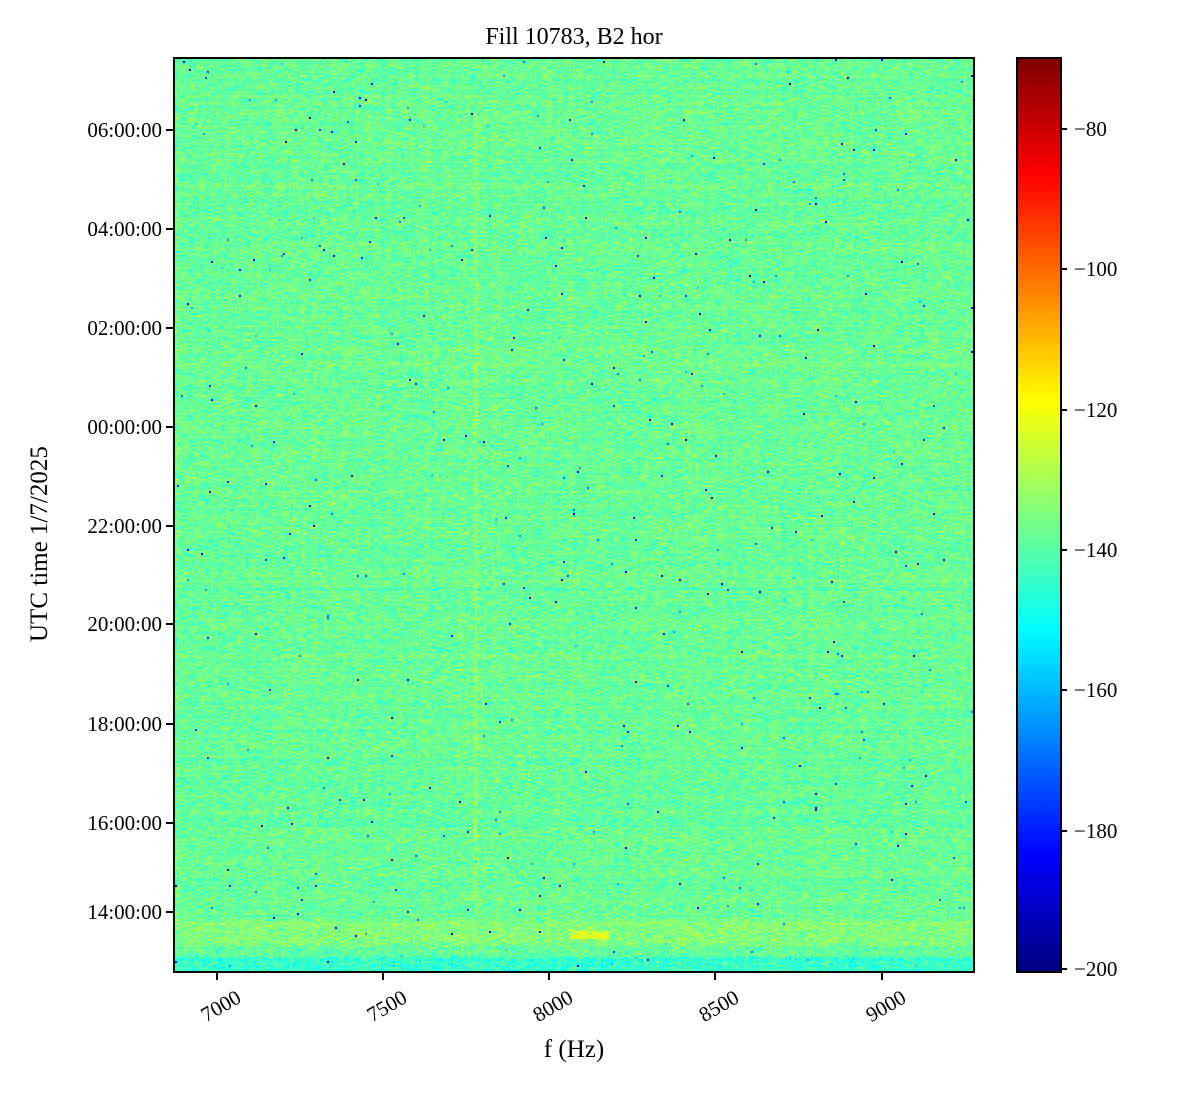 The height and width of the screenshot is (1100, 1200). I want to click on x-axis-label: f (Hz), so click(574, 1049).